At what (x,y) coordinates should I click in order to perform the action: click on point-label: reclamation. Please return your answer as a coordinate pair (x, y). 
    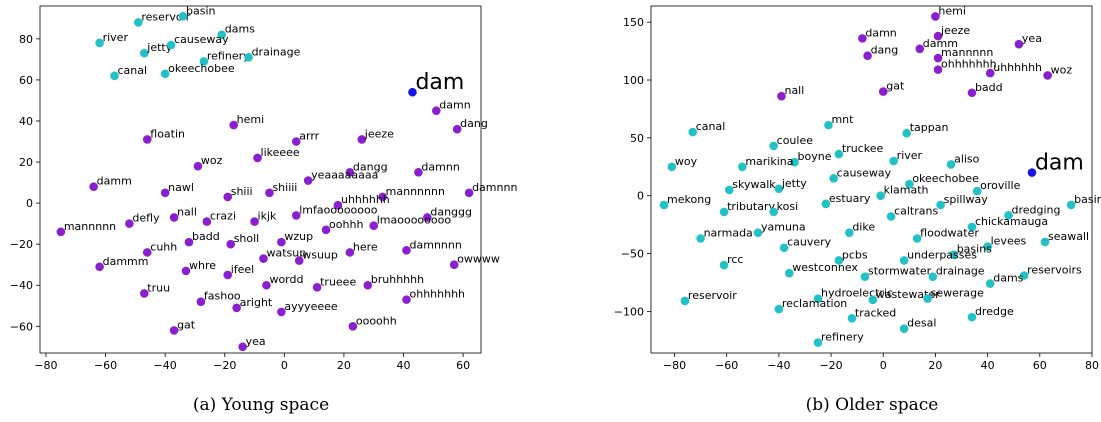
    Looking at the image, I should click on (814, 303).